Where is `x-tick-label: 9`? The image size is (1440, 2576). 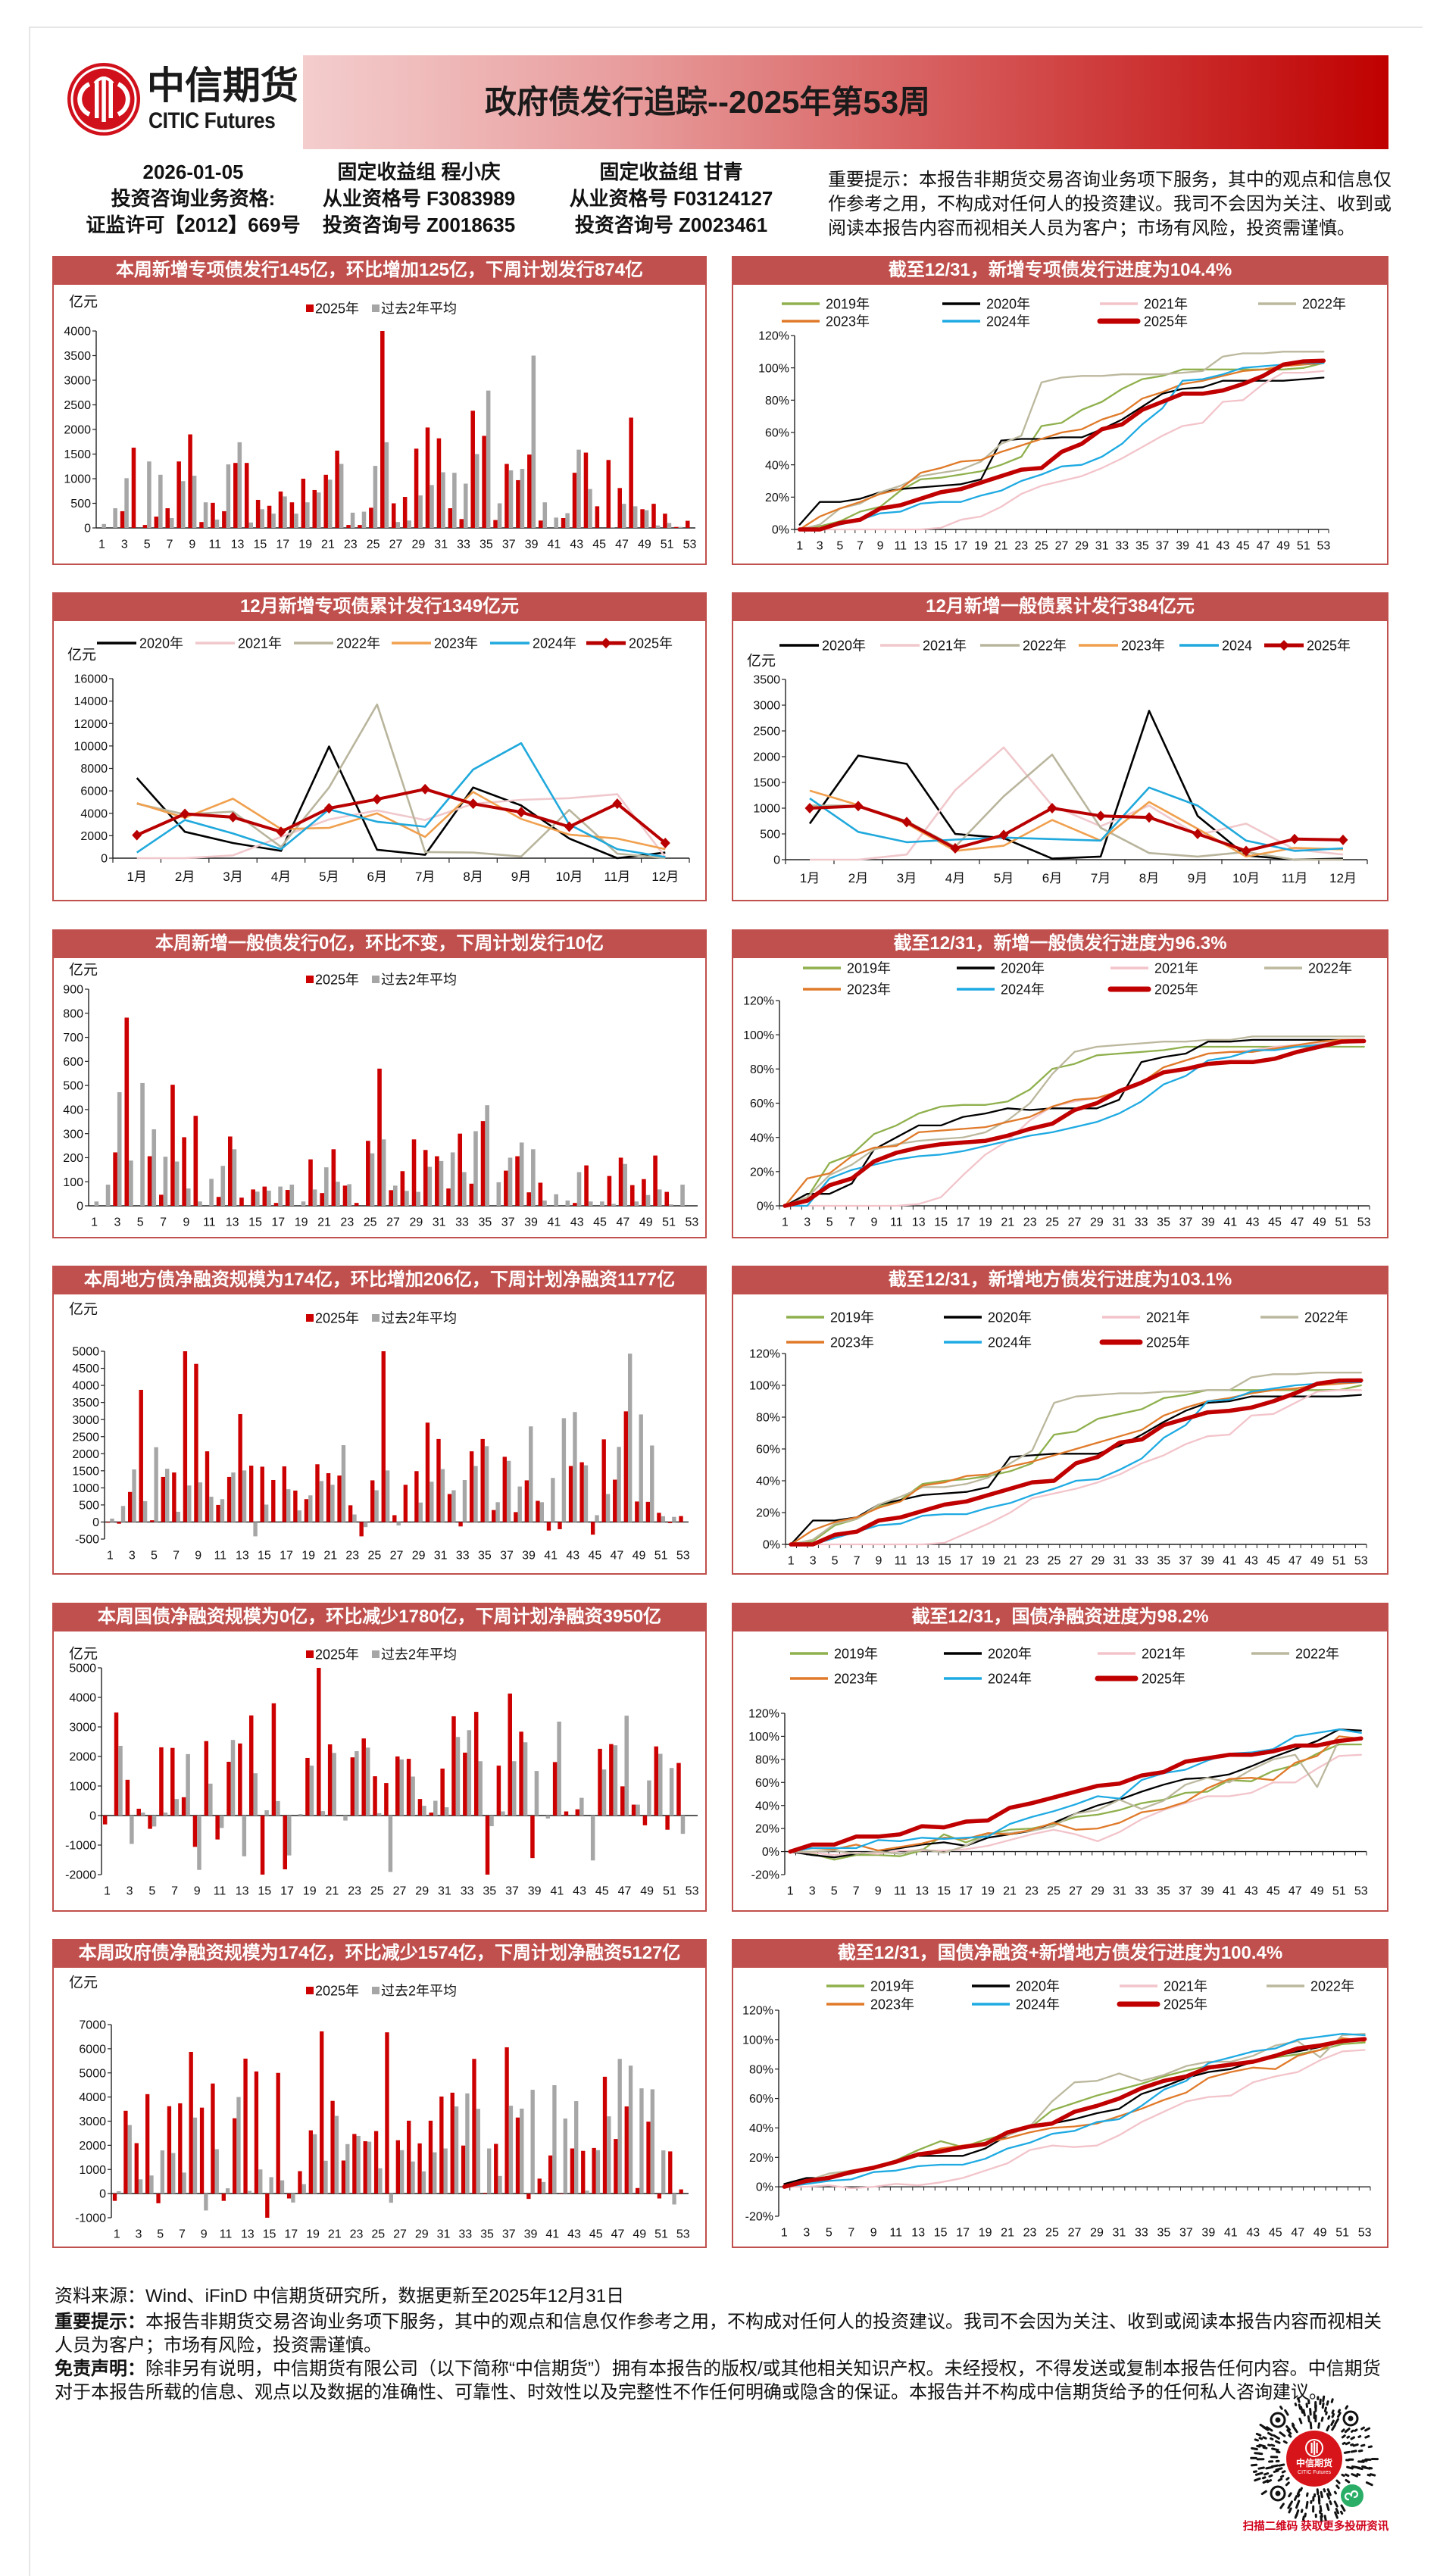
x-tick-label: 9 is located at coordinates (879, 1562).